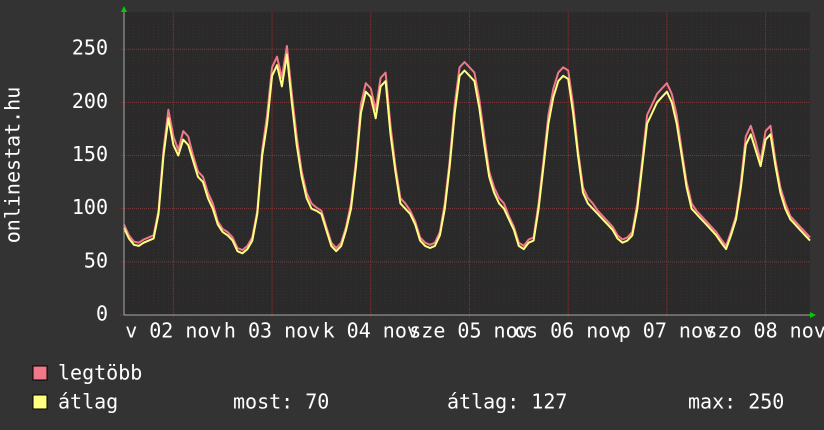 This screenshot has height=430, width=824. I want to click on x-tick-label: cs 06 nov, so click(568, 331).